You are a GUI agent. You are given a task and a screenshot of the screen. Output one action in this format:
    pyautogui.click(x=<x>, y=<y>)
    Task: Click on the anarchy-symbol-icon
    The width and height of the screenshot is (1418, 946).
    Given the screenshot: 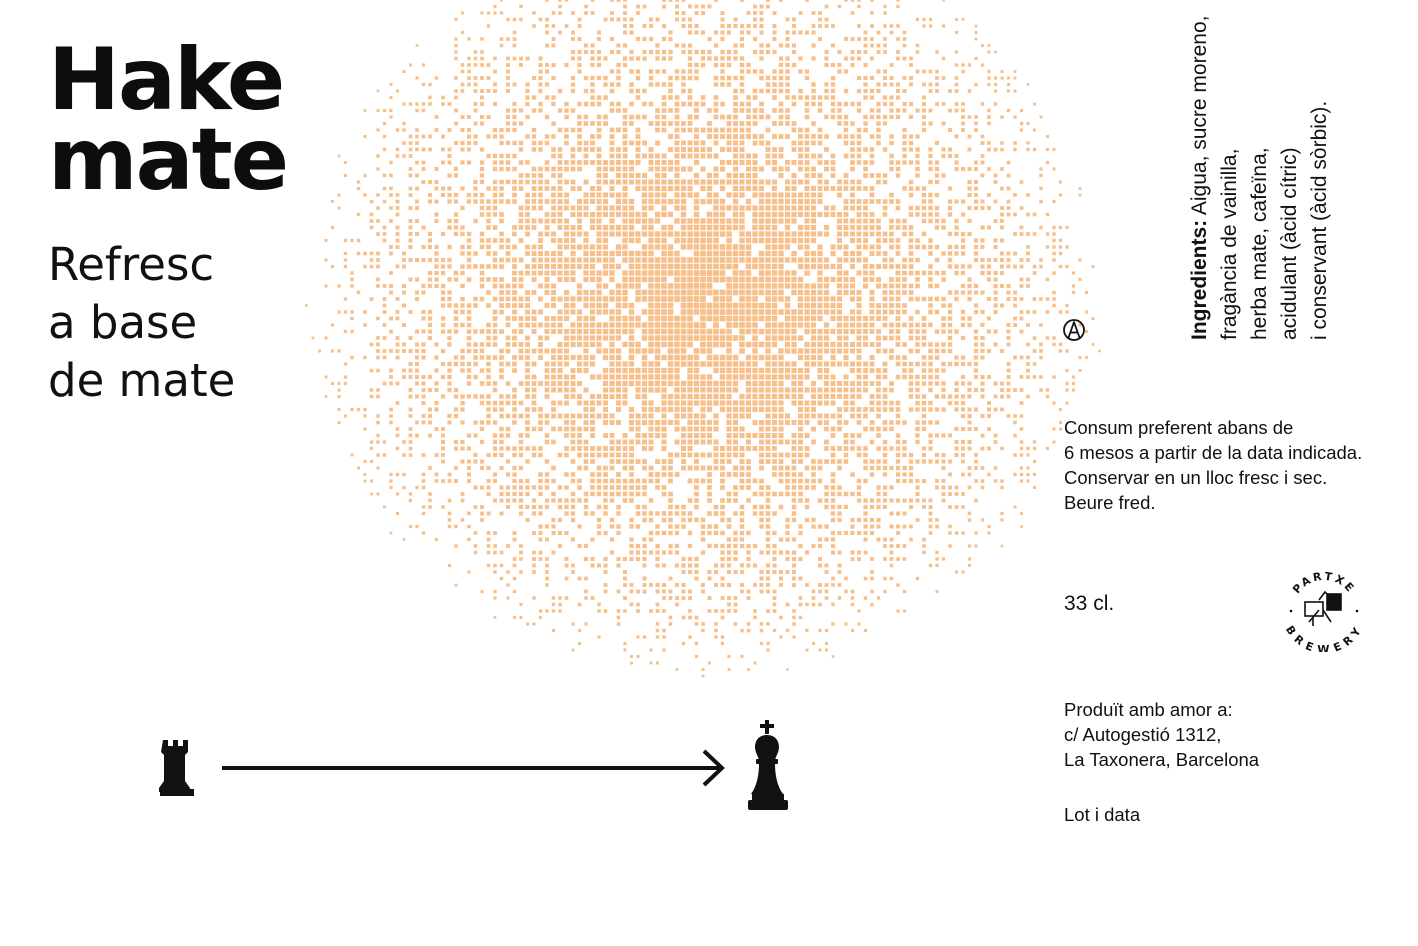 What is the action you would take?
    pyautogui.click(x=1074, y=330)
    